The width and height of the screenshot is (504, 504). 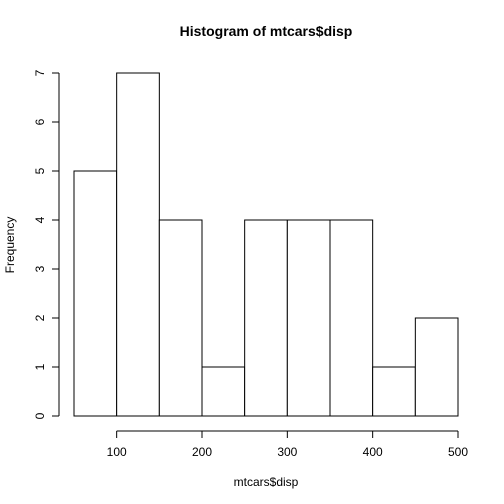 I want to click on chart-title: Histogram of mtcars$disp, so click(x=266, y=31).